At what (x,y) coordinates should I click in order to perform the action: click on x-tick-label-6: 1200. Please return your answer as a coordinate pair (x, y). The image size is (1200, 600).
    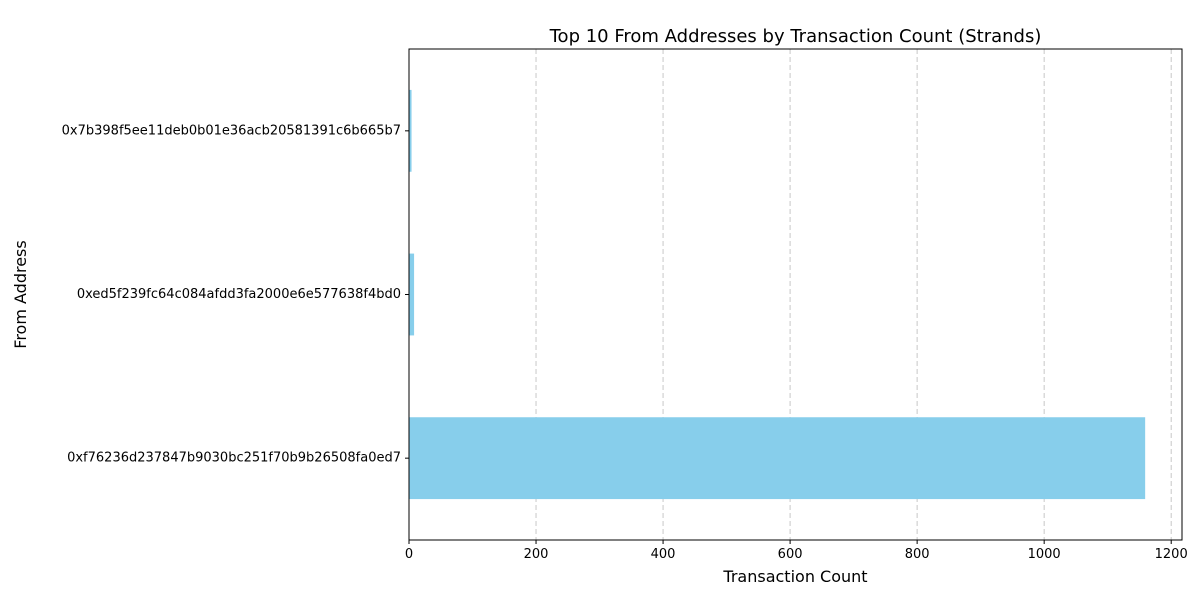
    Looking at the image, I should click on (1171, 554).